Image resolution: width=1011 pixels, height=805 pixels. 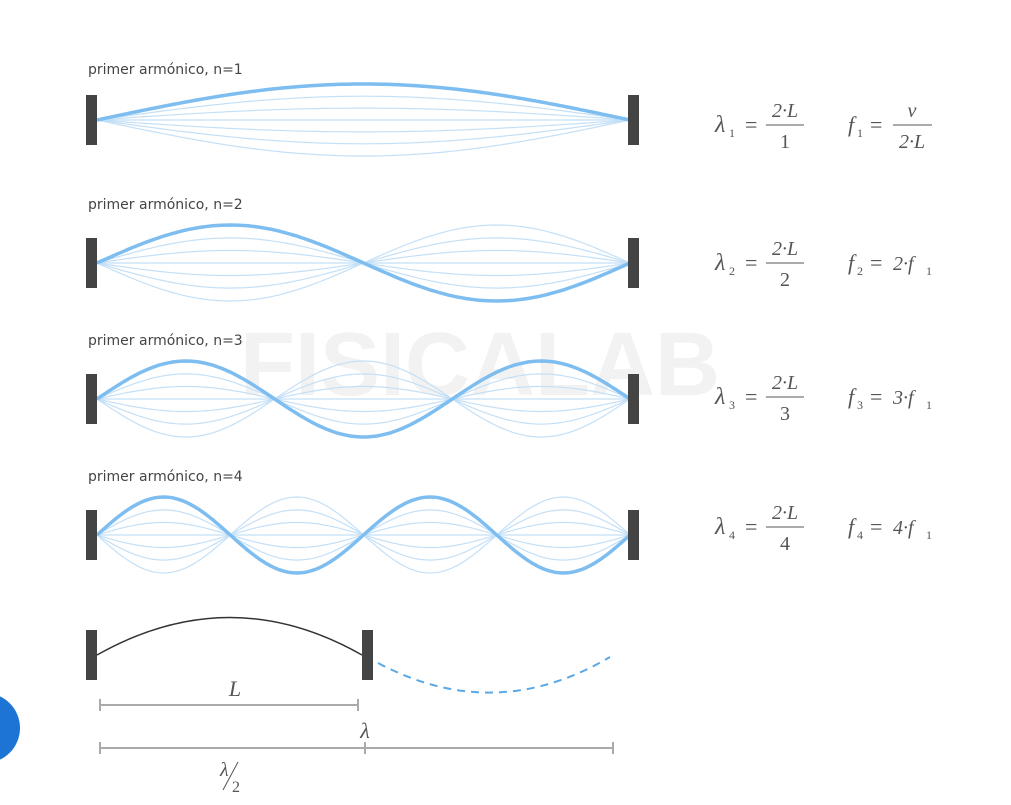 I want to click on freq-expr: 4·f, so click(x=904, y=528).